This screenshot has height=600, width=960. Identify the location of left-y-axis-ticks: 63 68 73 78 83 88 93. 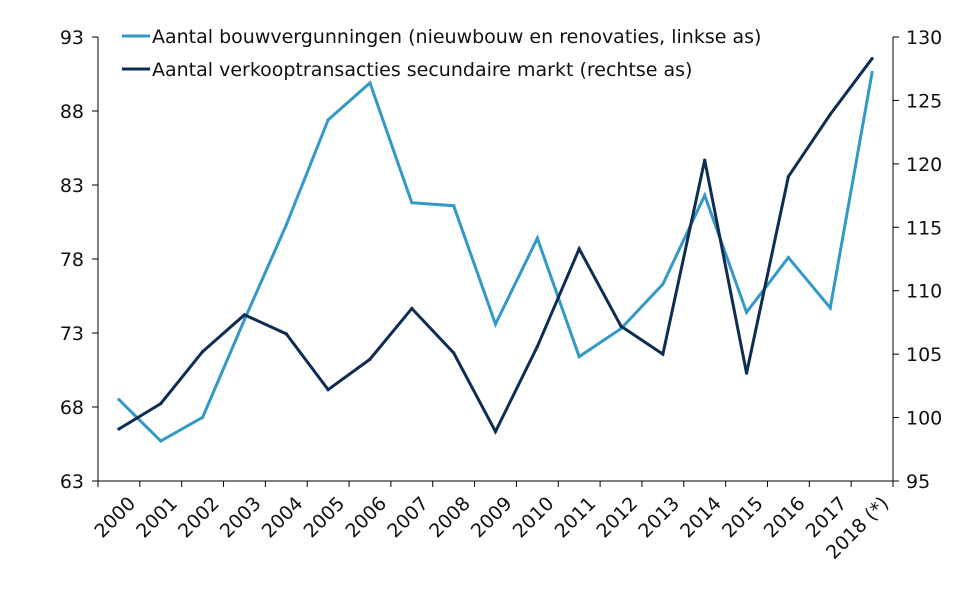
(79, 260).